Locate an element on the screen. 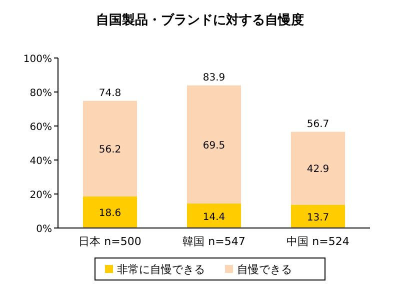  total-label: 83.9 is located at coordinates (214, 78).